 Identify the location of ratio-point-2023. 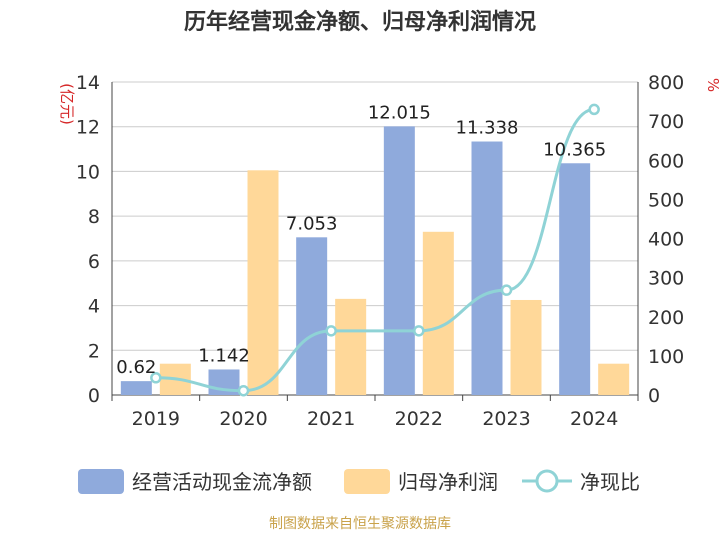
(506, 290).